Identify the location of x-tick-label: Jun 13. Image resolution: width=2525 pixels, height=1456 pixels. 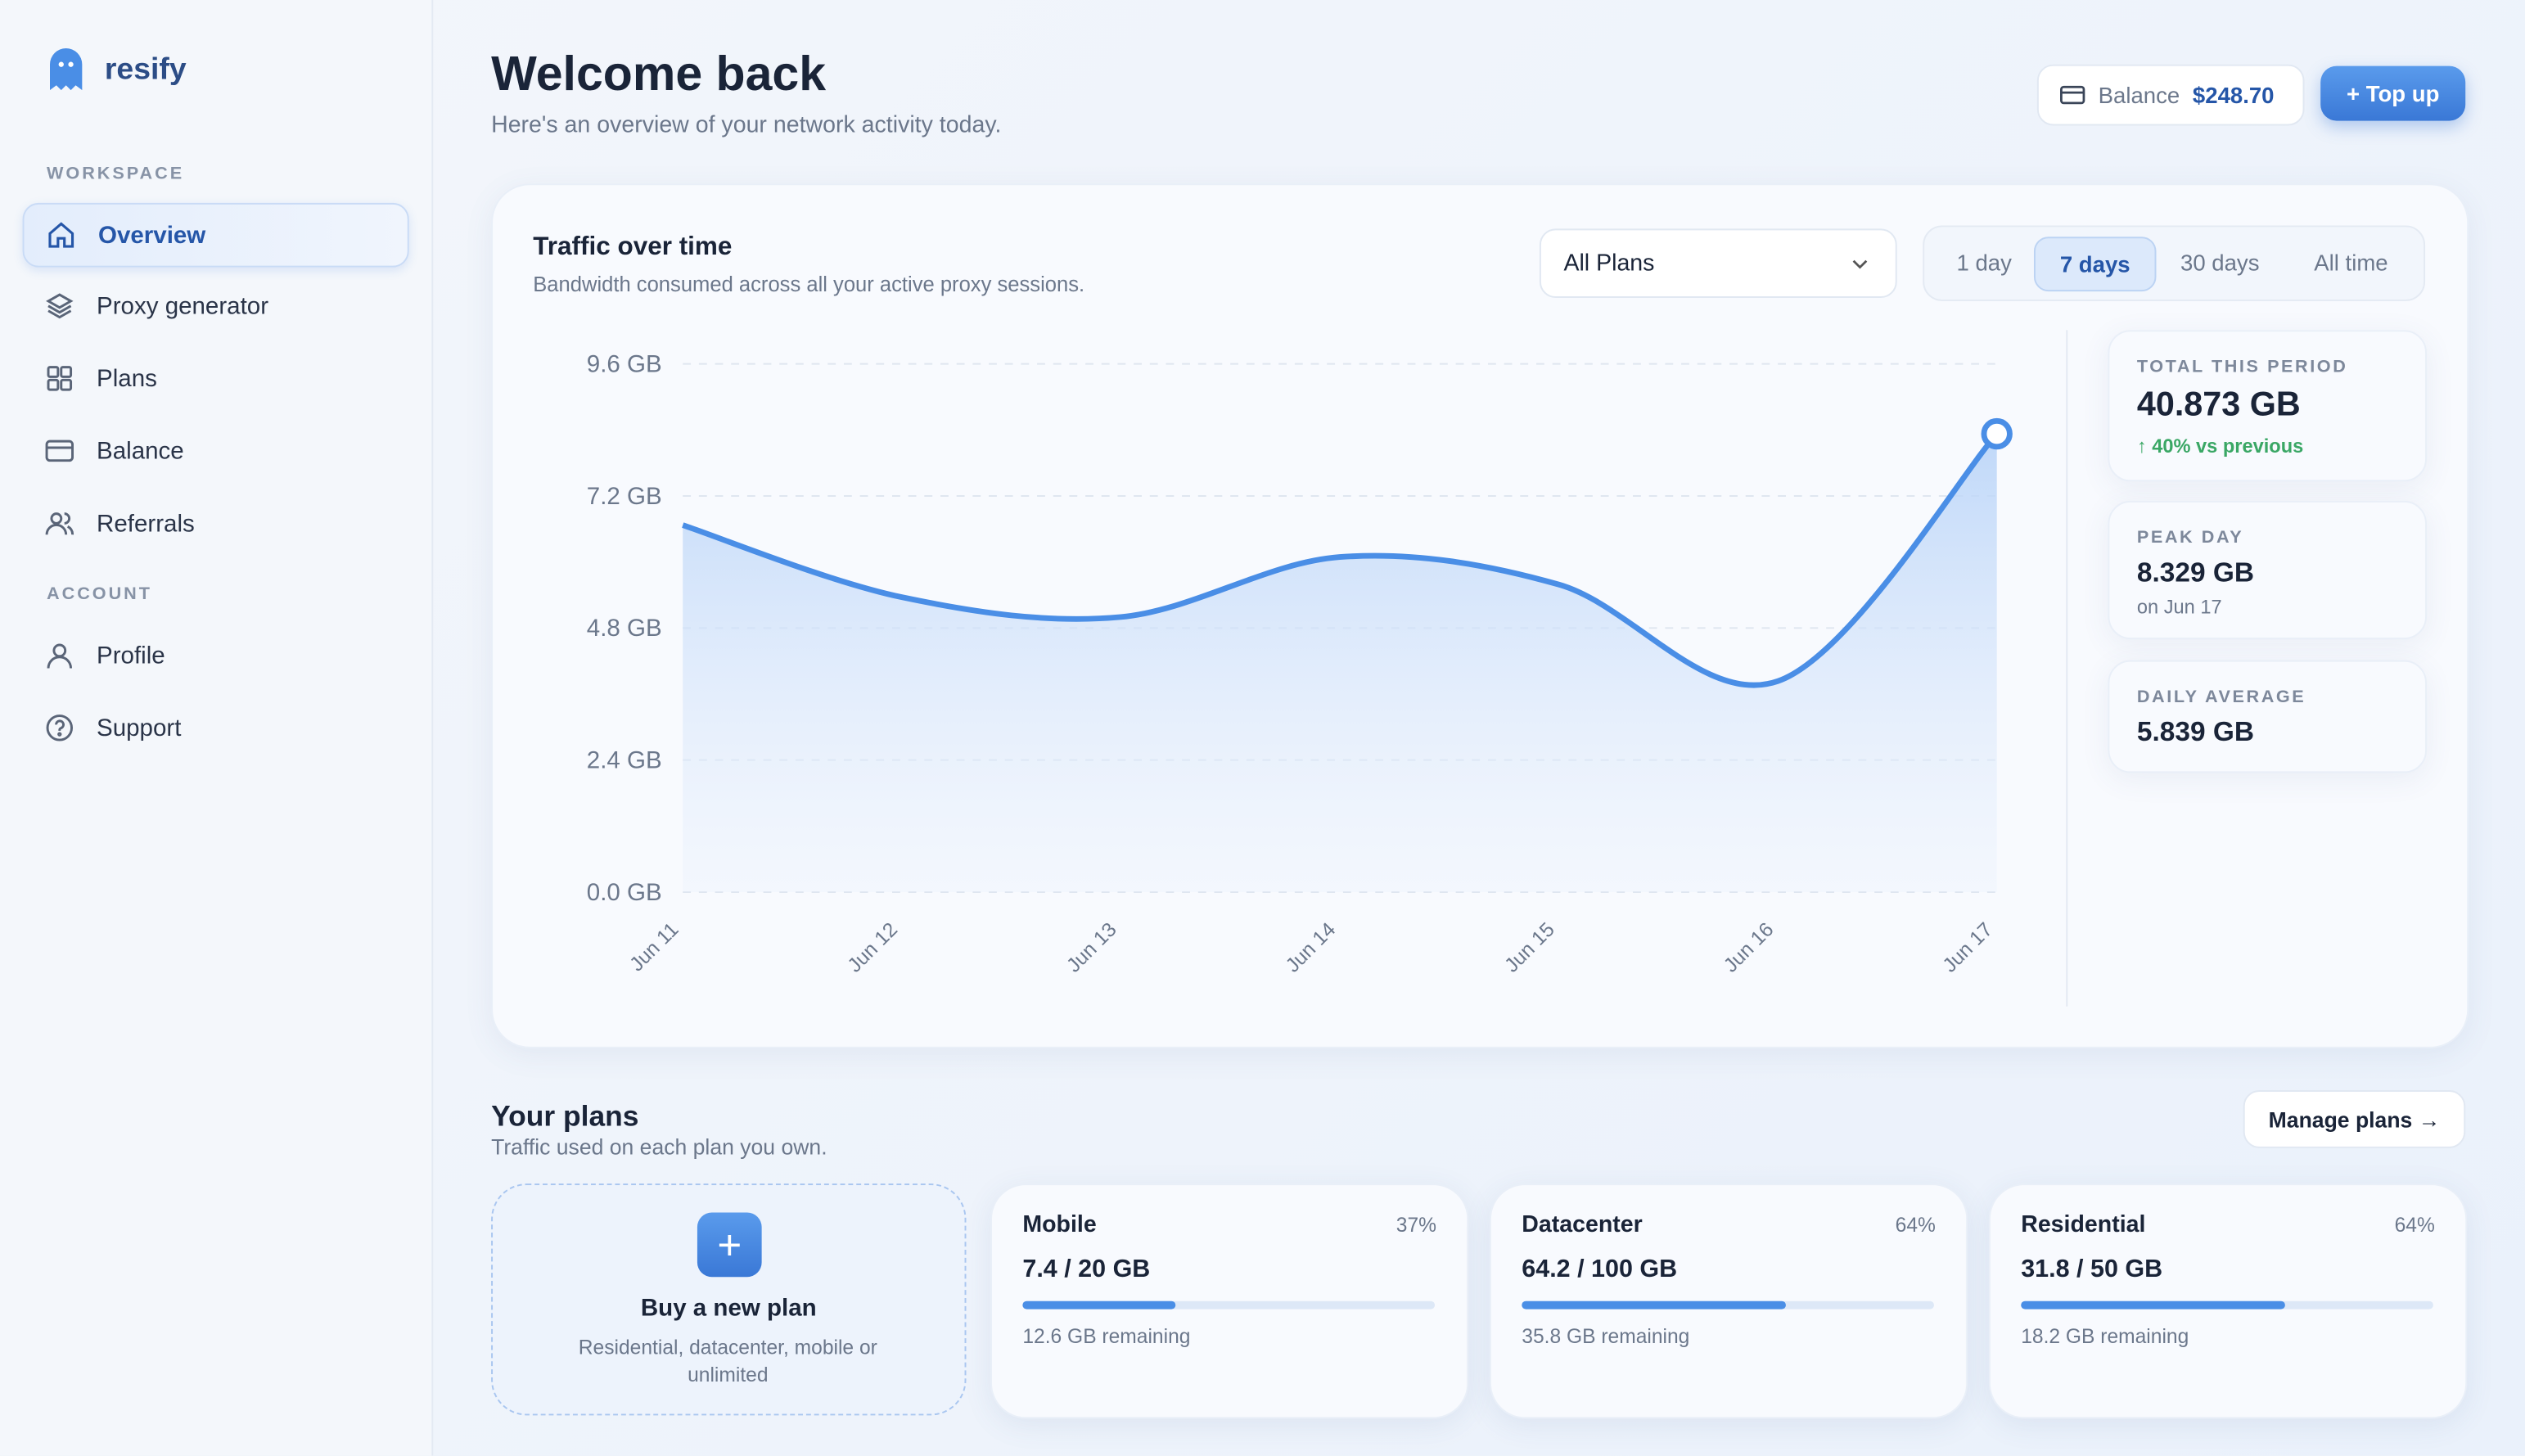
(1091, 947).